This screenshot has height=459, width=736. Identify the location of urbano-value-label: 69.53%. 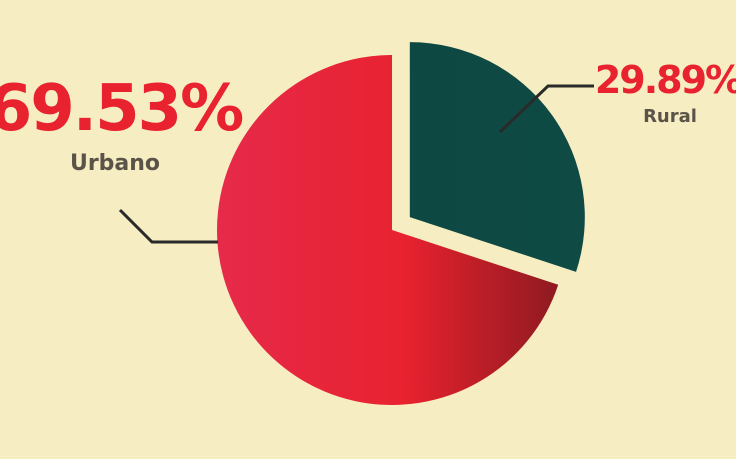
(121, 109).